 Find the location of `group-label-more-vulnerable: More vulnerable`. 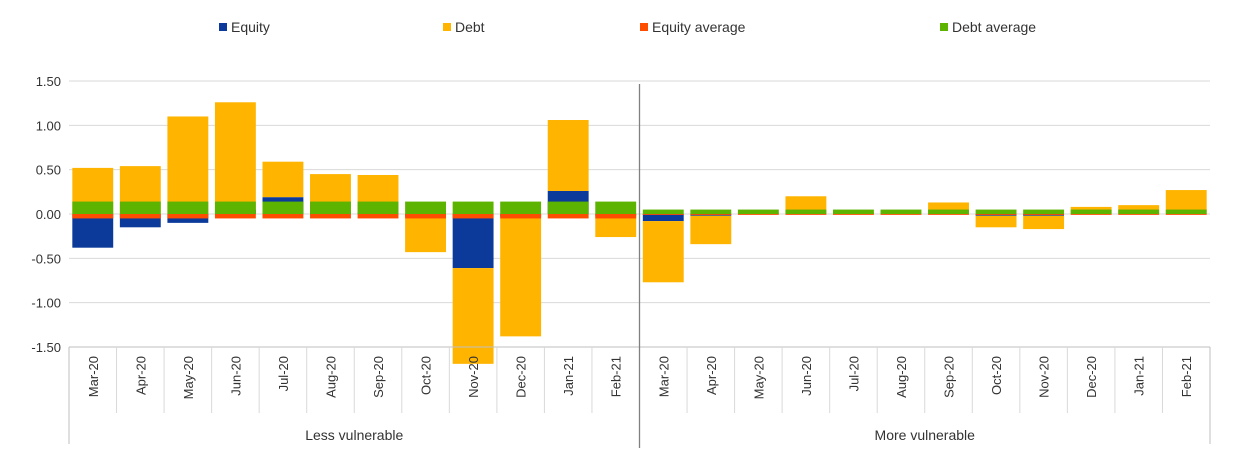

group-label-more-vulnerable: More vulnerable is located at coordinates (925, 435).